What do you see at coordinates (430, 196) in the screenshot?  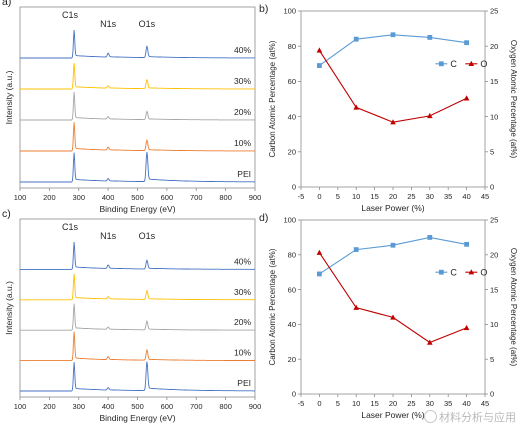 I see `x-tick-label-7: 30` at bounding box center [430, 196].